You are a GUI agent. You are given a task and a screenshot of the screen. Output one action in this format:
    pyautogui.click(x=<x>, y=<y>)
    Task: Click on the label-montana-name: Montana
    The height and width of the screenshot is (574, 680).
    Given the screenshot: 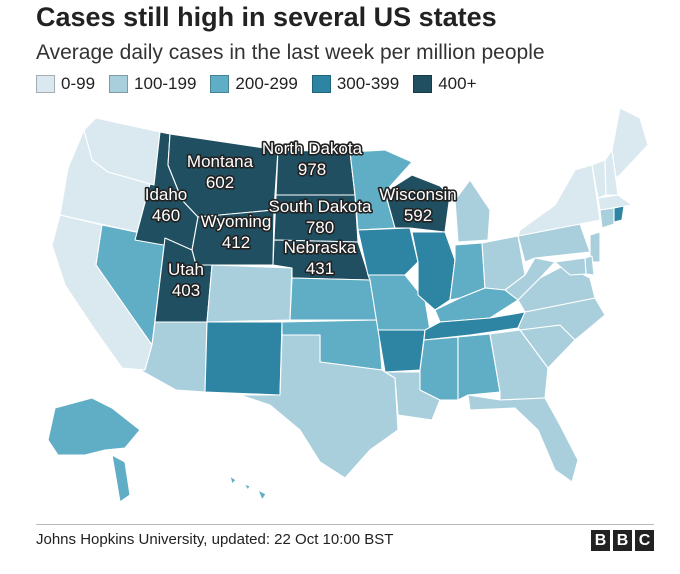 What is the action you would take?
    pyautogui.click(x=220, y=161)
    